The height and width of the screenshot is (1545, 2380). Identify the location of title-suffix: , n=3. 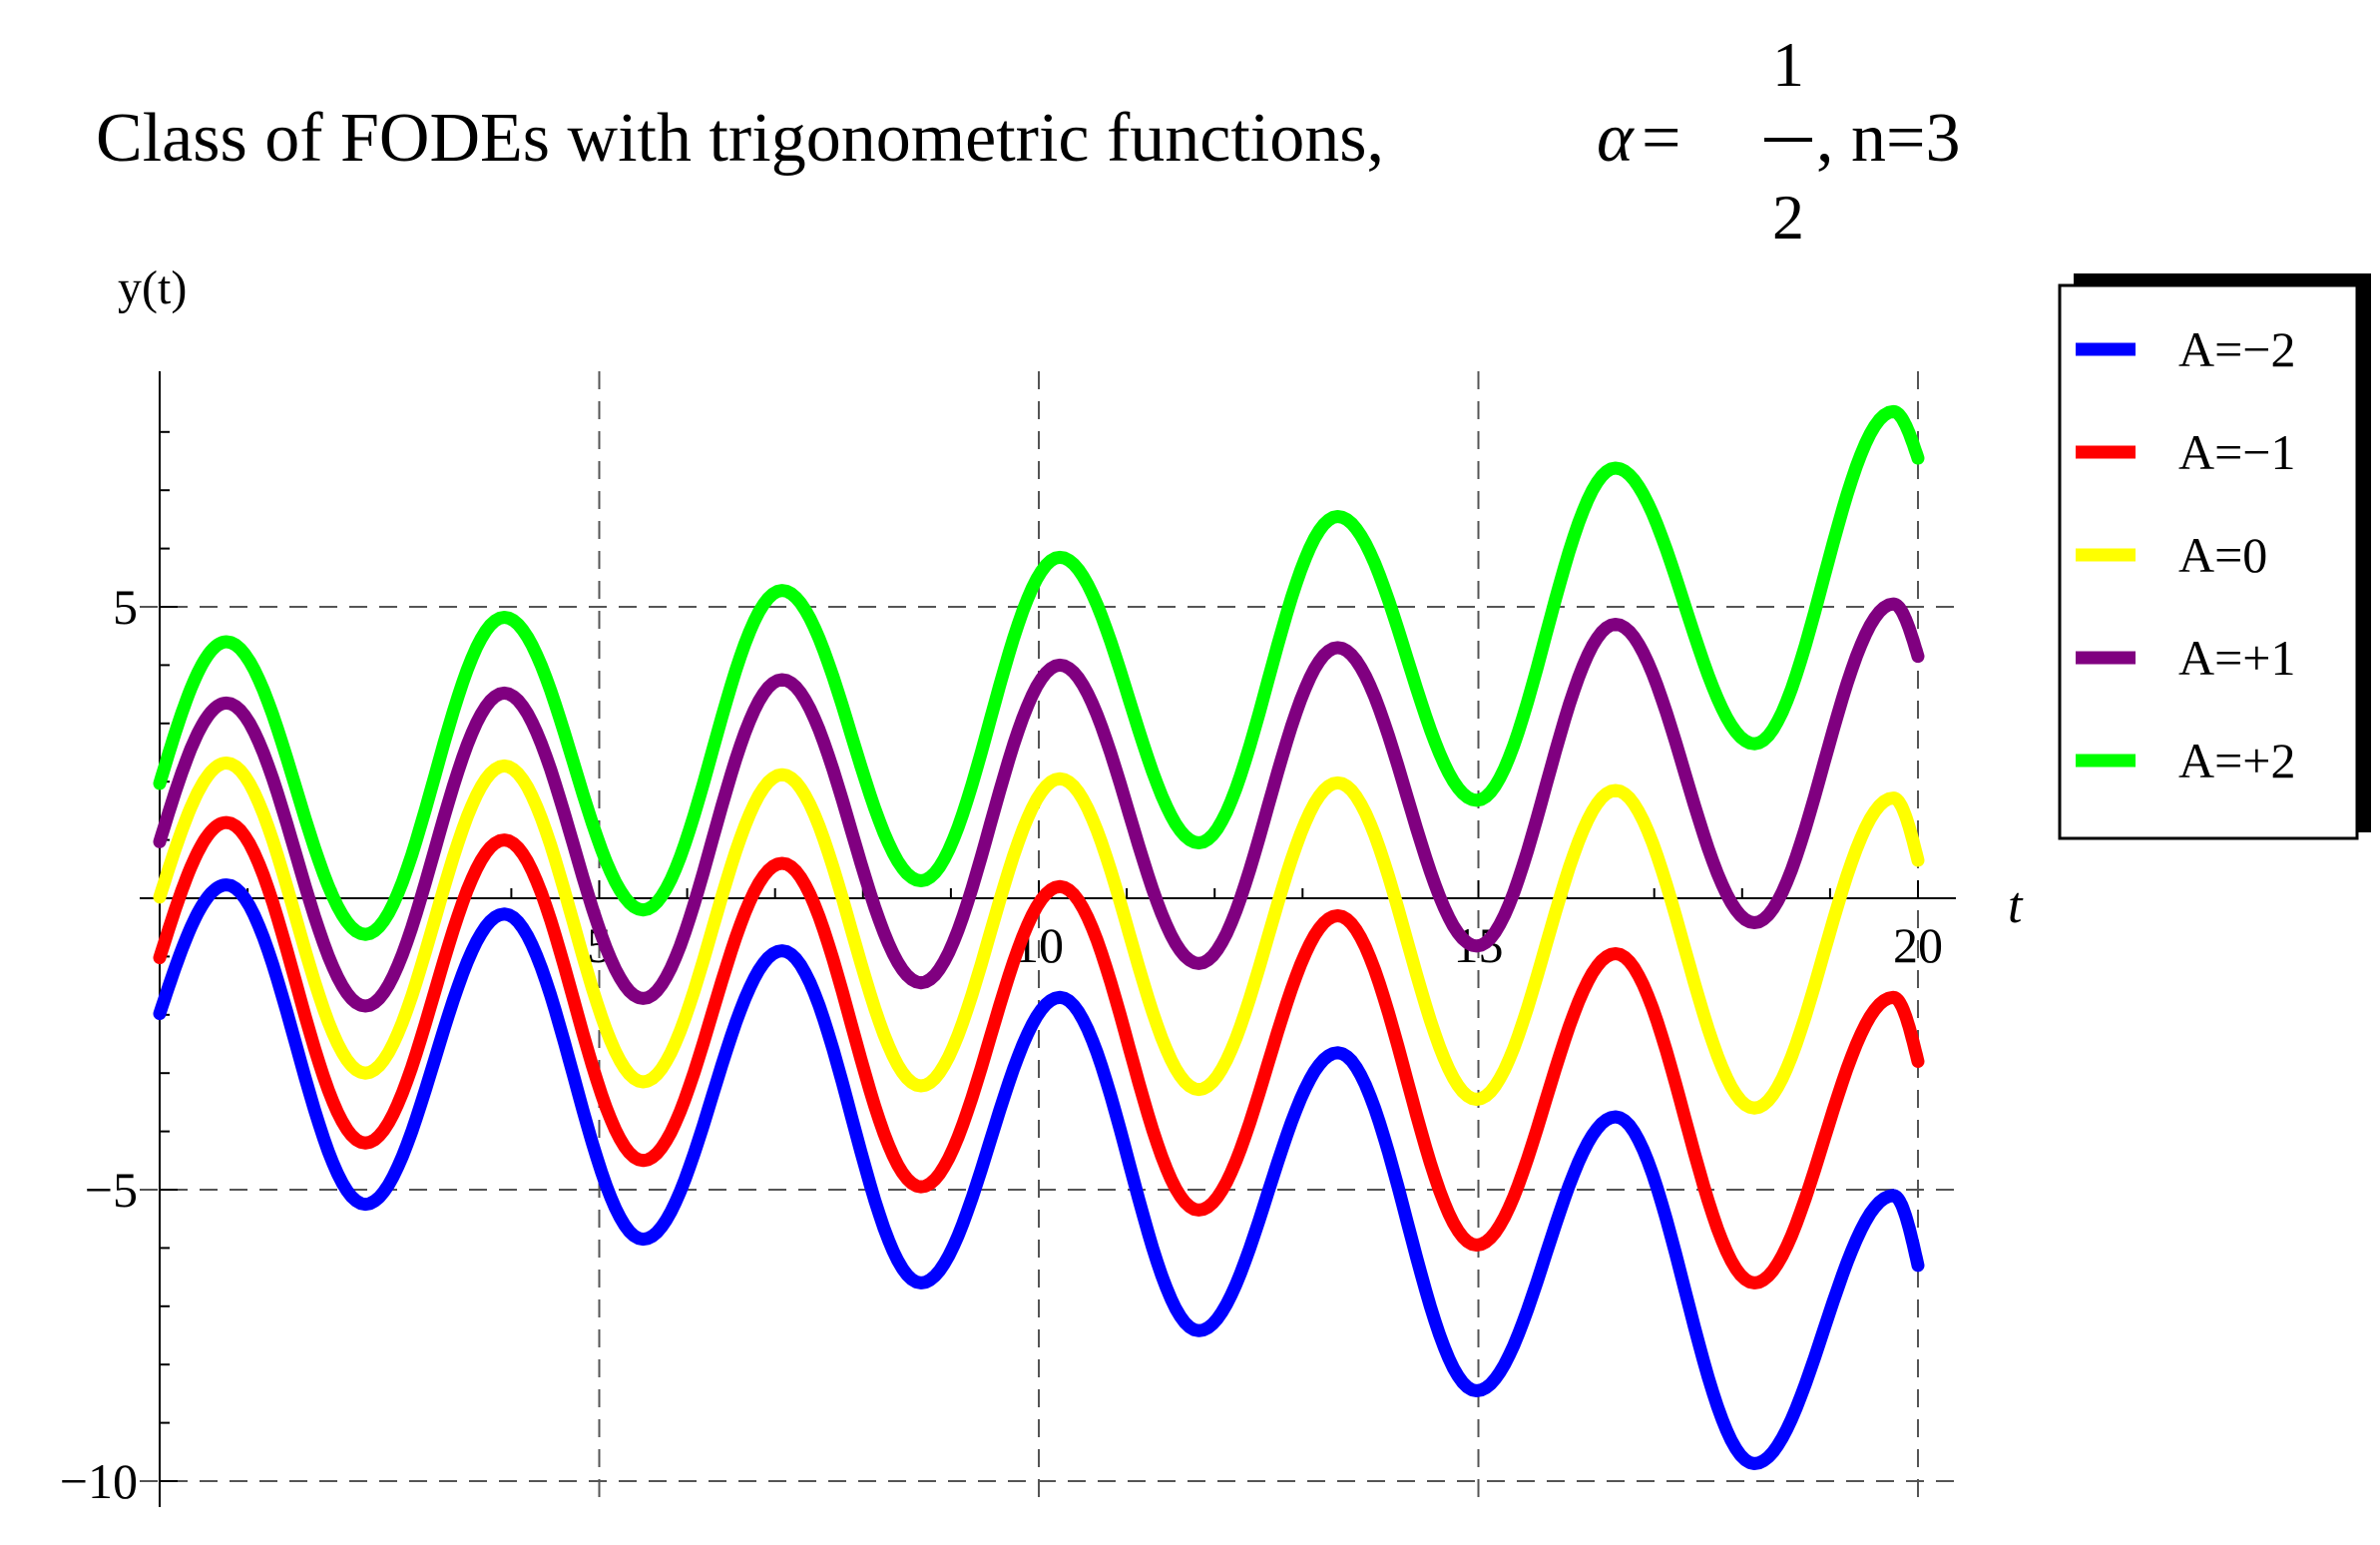
(1888, 139).